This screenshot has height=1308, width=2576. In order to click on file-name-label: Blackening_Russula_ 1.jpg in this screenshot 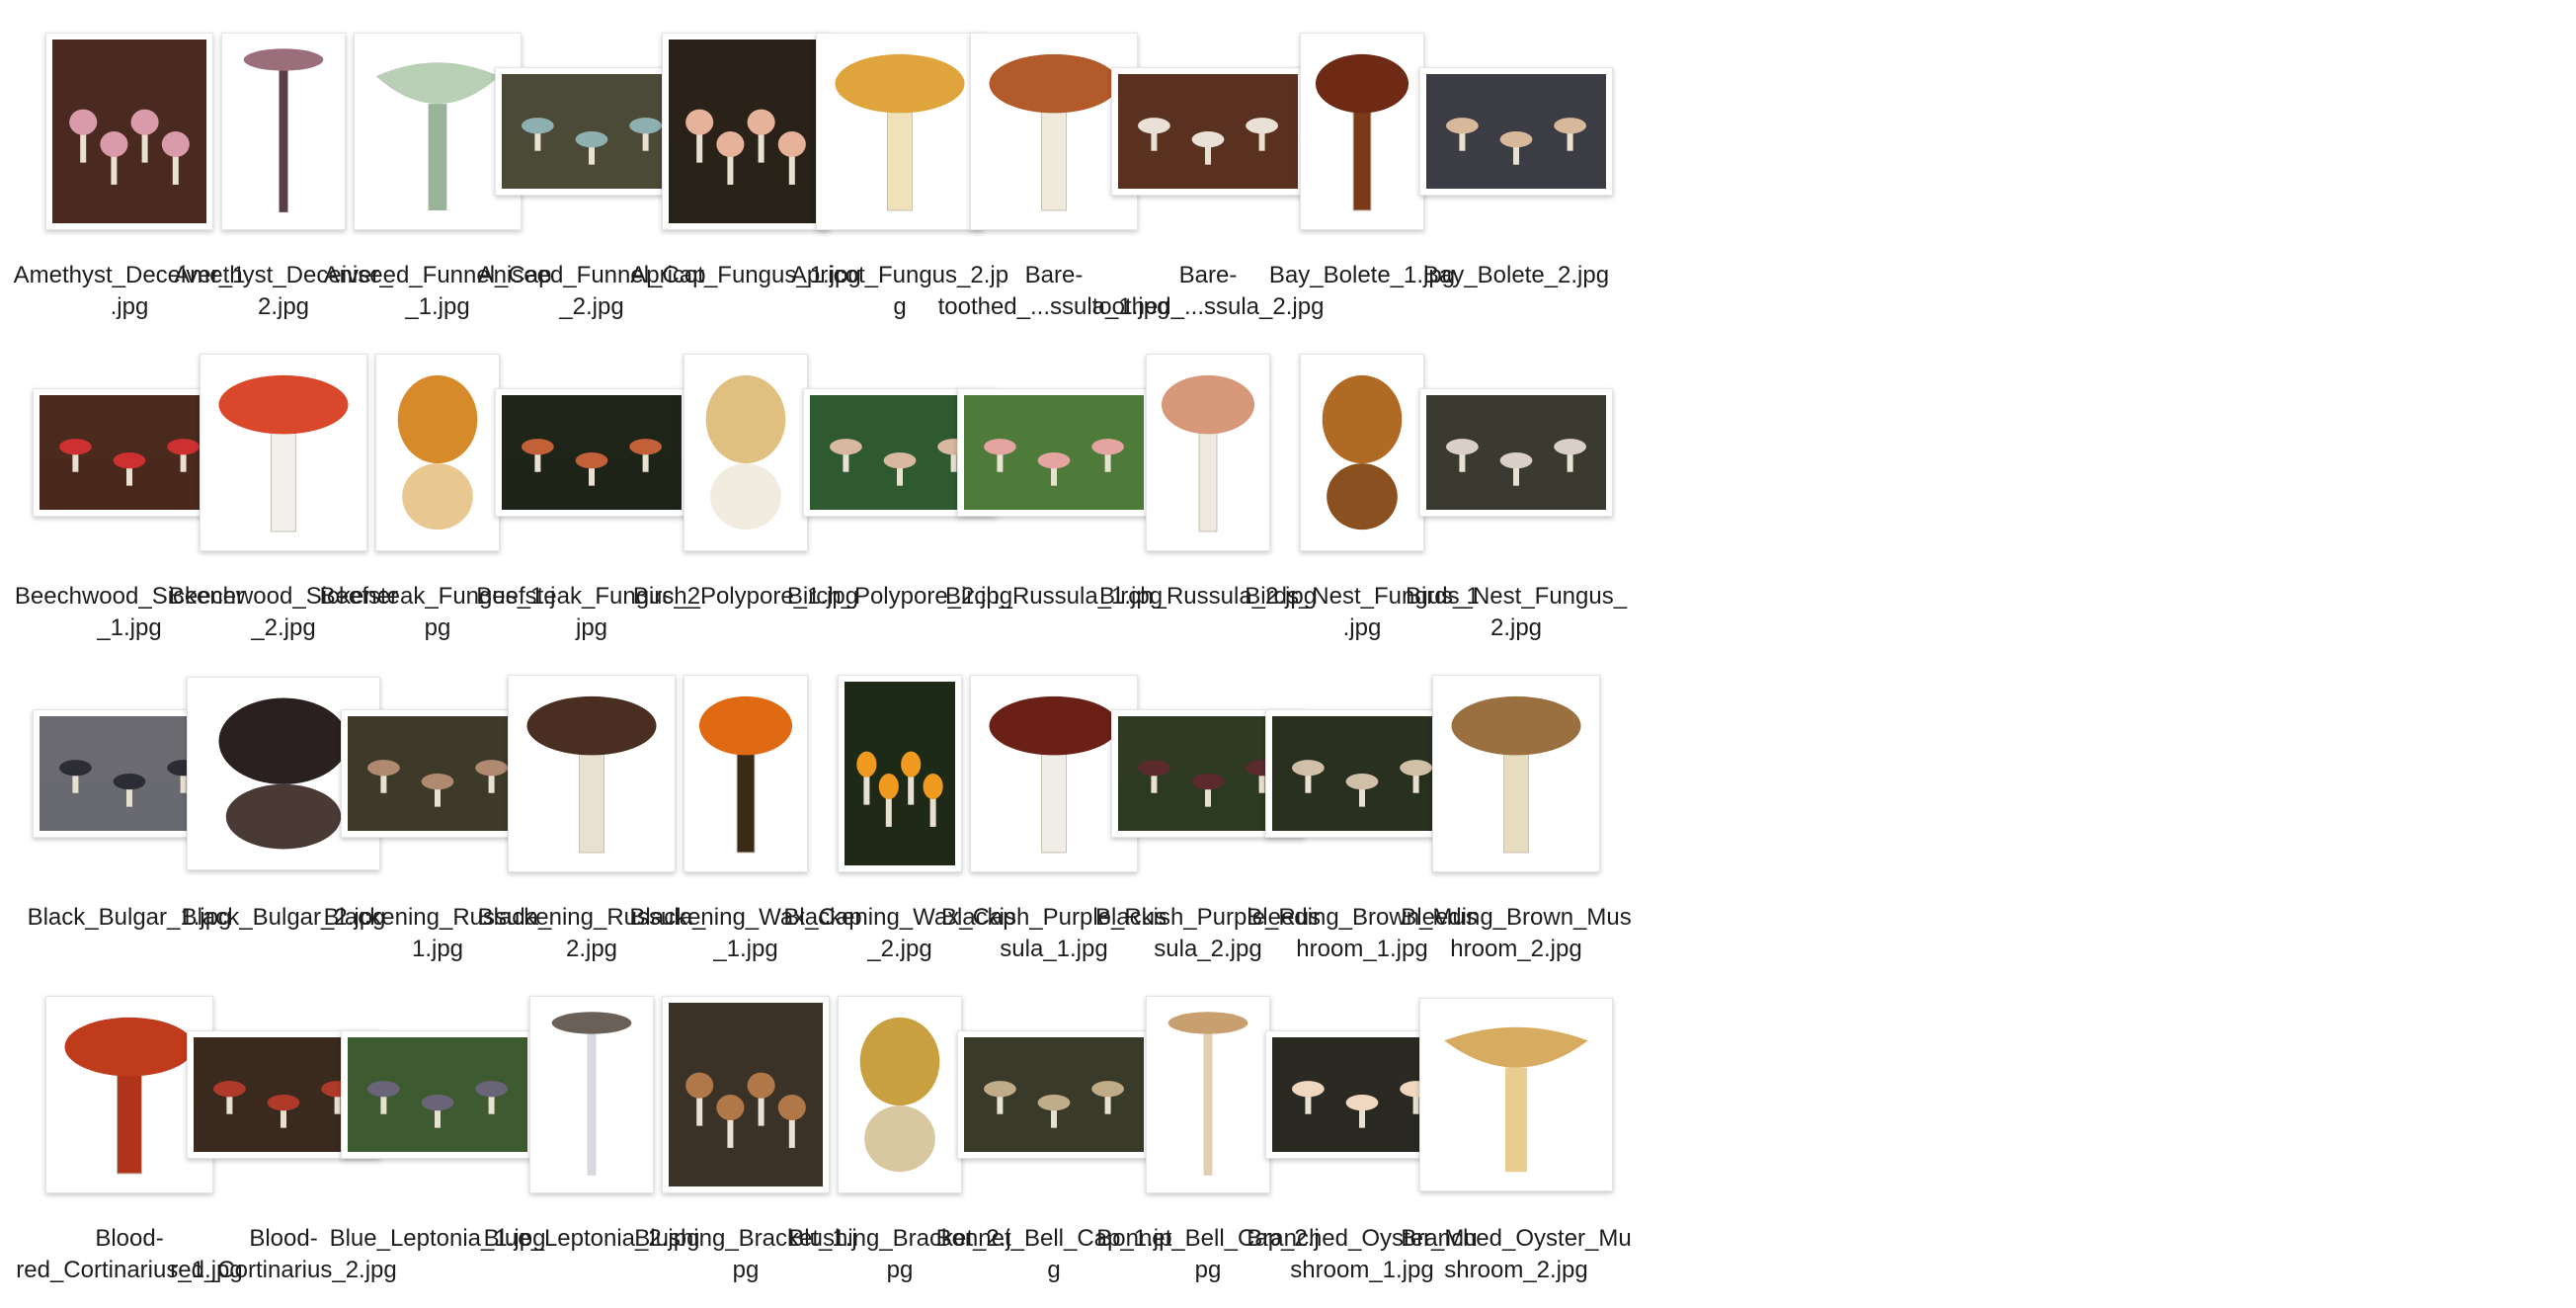, I will do `click(437, 933)`.